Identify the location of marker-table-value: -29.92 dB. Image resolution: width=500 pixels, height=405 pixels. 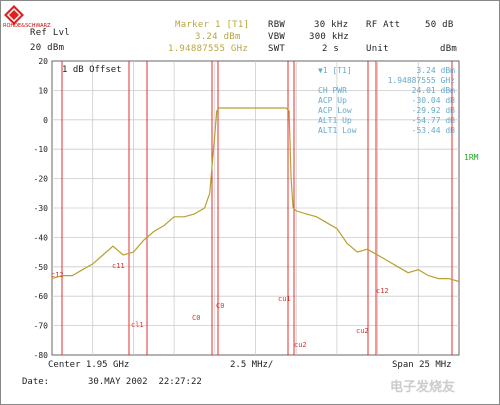
(434, 110).